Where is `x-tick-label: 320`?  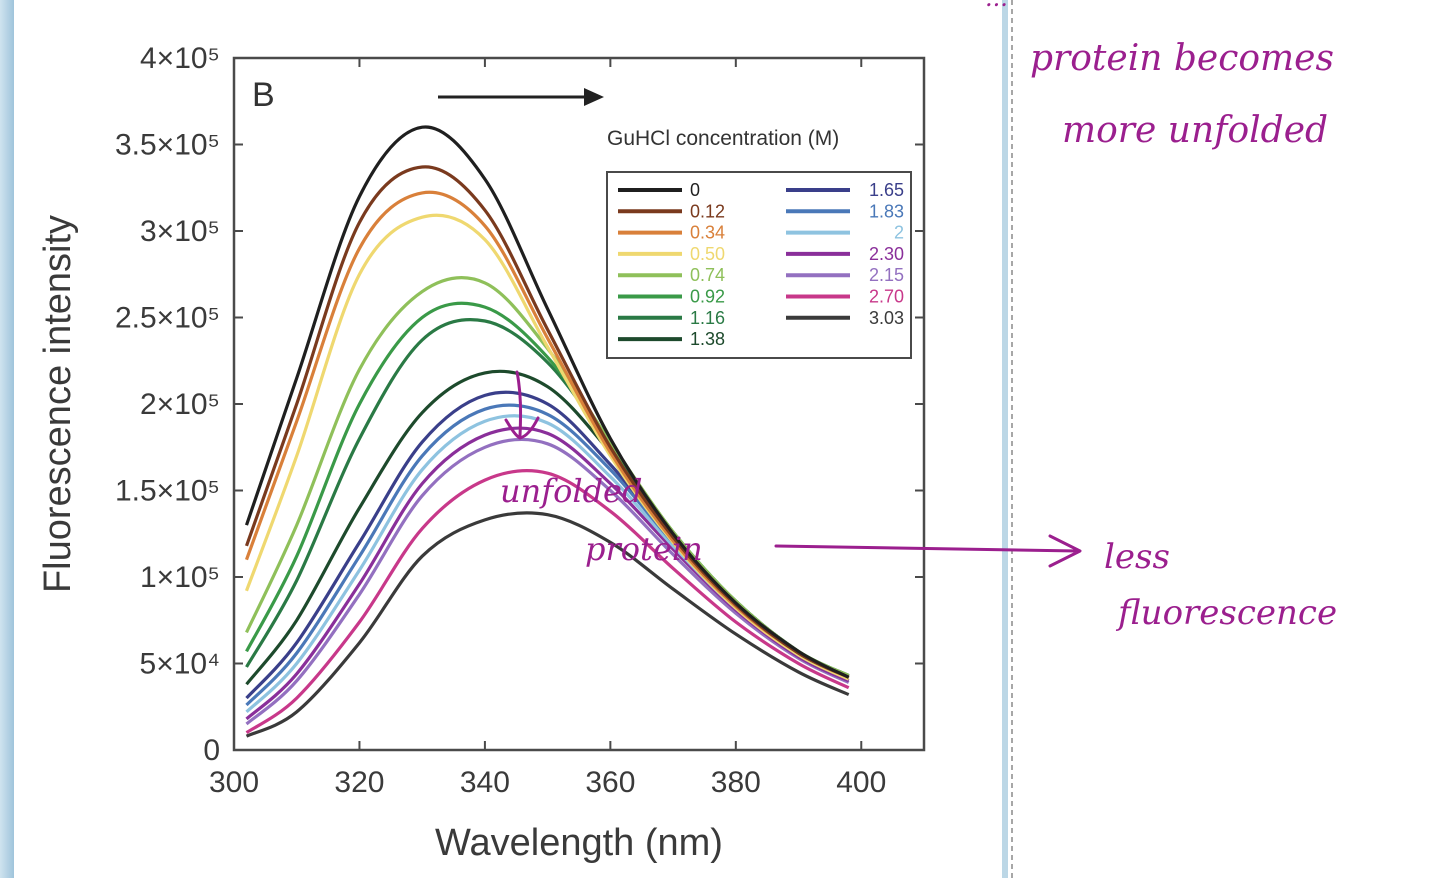
x-tick-label: 320 is located at coordinates (359, 782).